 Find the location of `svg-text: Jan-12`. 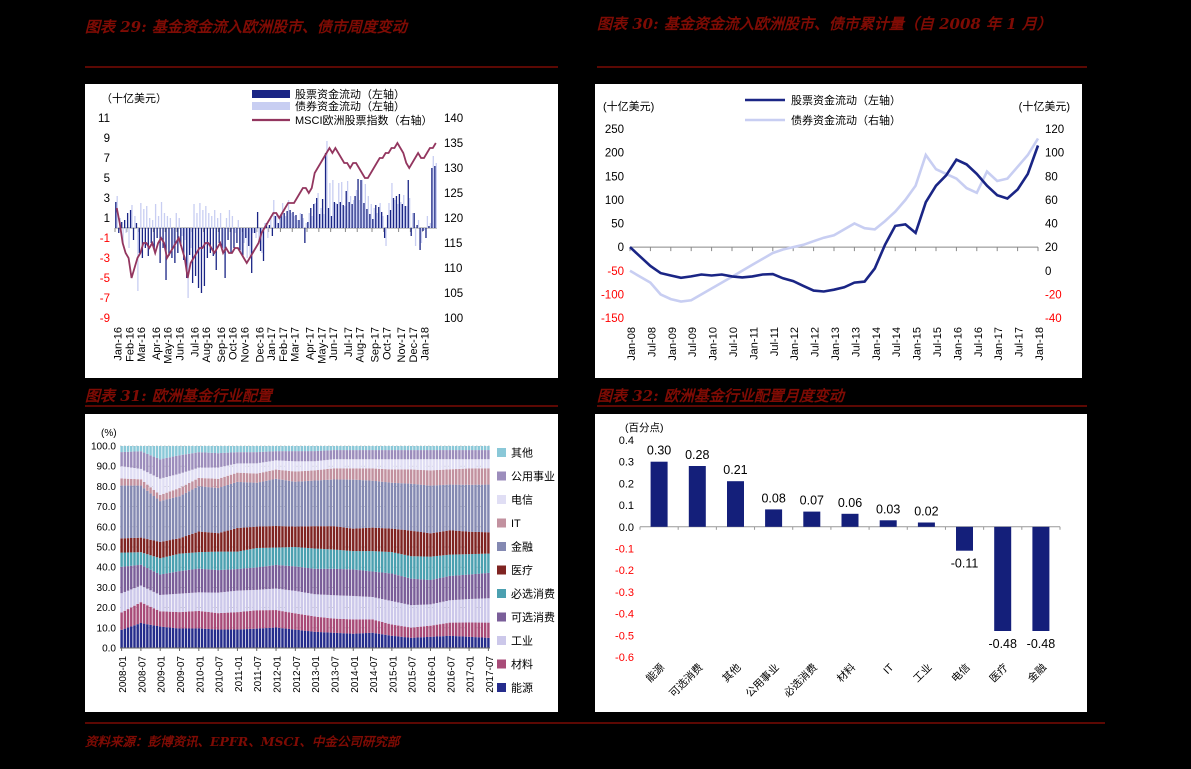

svg-text: Jan-12 is located at coordinates (795, 344).